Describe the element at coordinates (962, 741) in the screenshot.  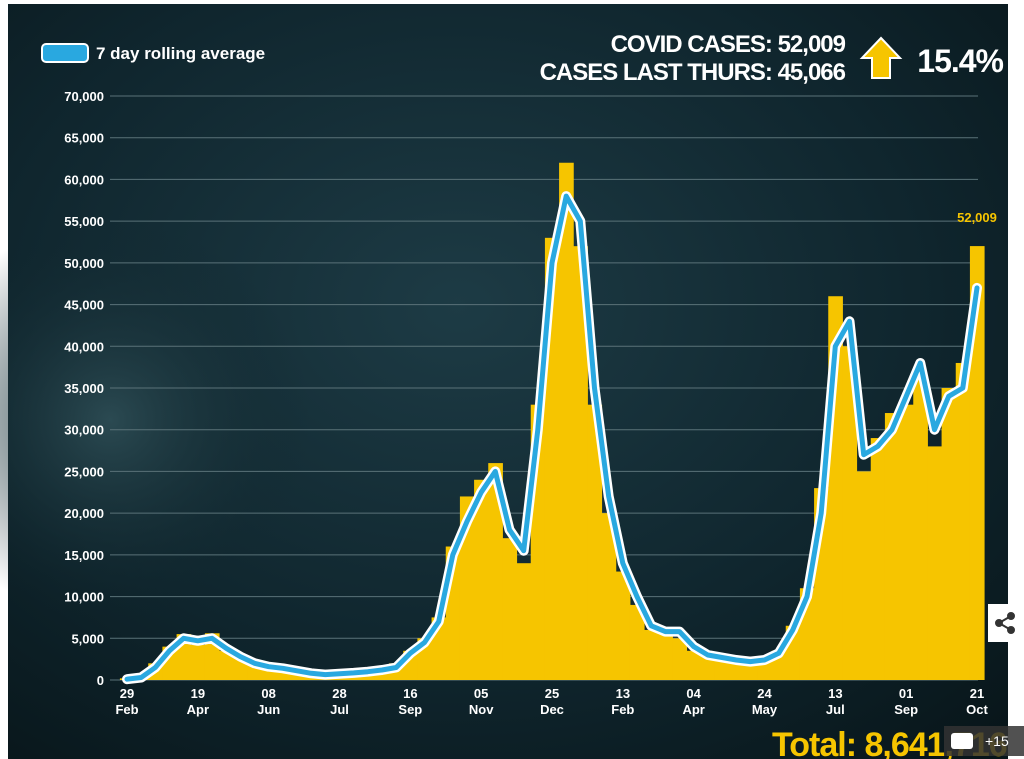
I see `camera-icon` at that location.